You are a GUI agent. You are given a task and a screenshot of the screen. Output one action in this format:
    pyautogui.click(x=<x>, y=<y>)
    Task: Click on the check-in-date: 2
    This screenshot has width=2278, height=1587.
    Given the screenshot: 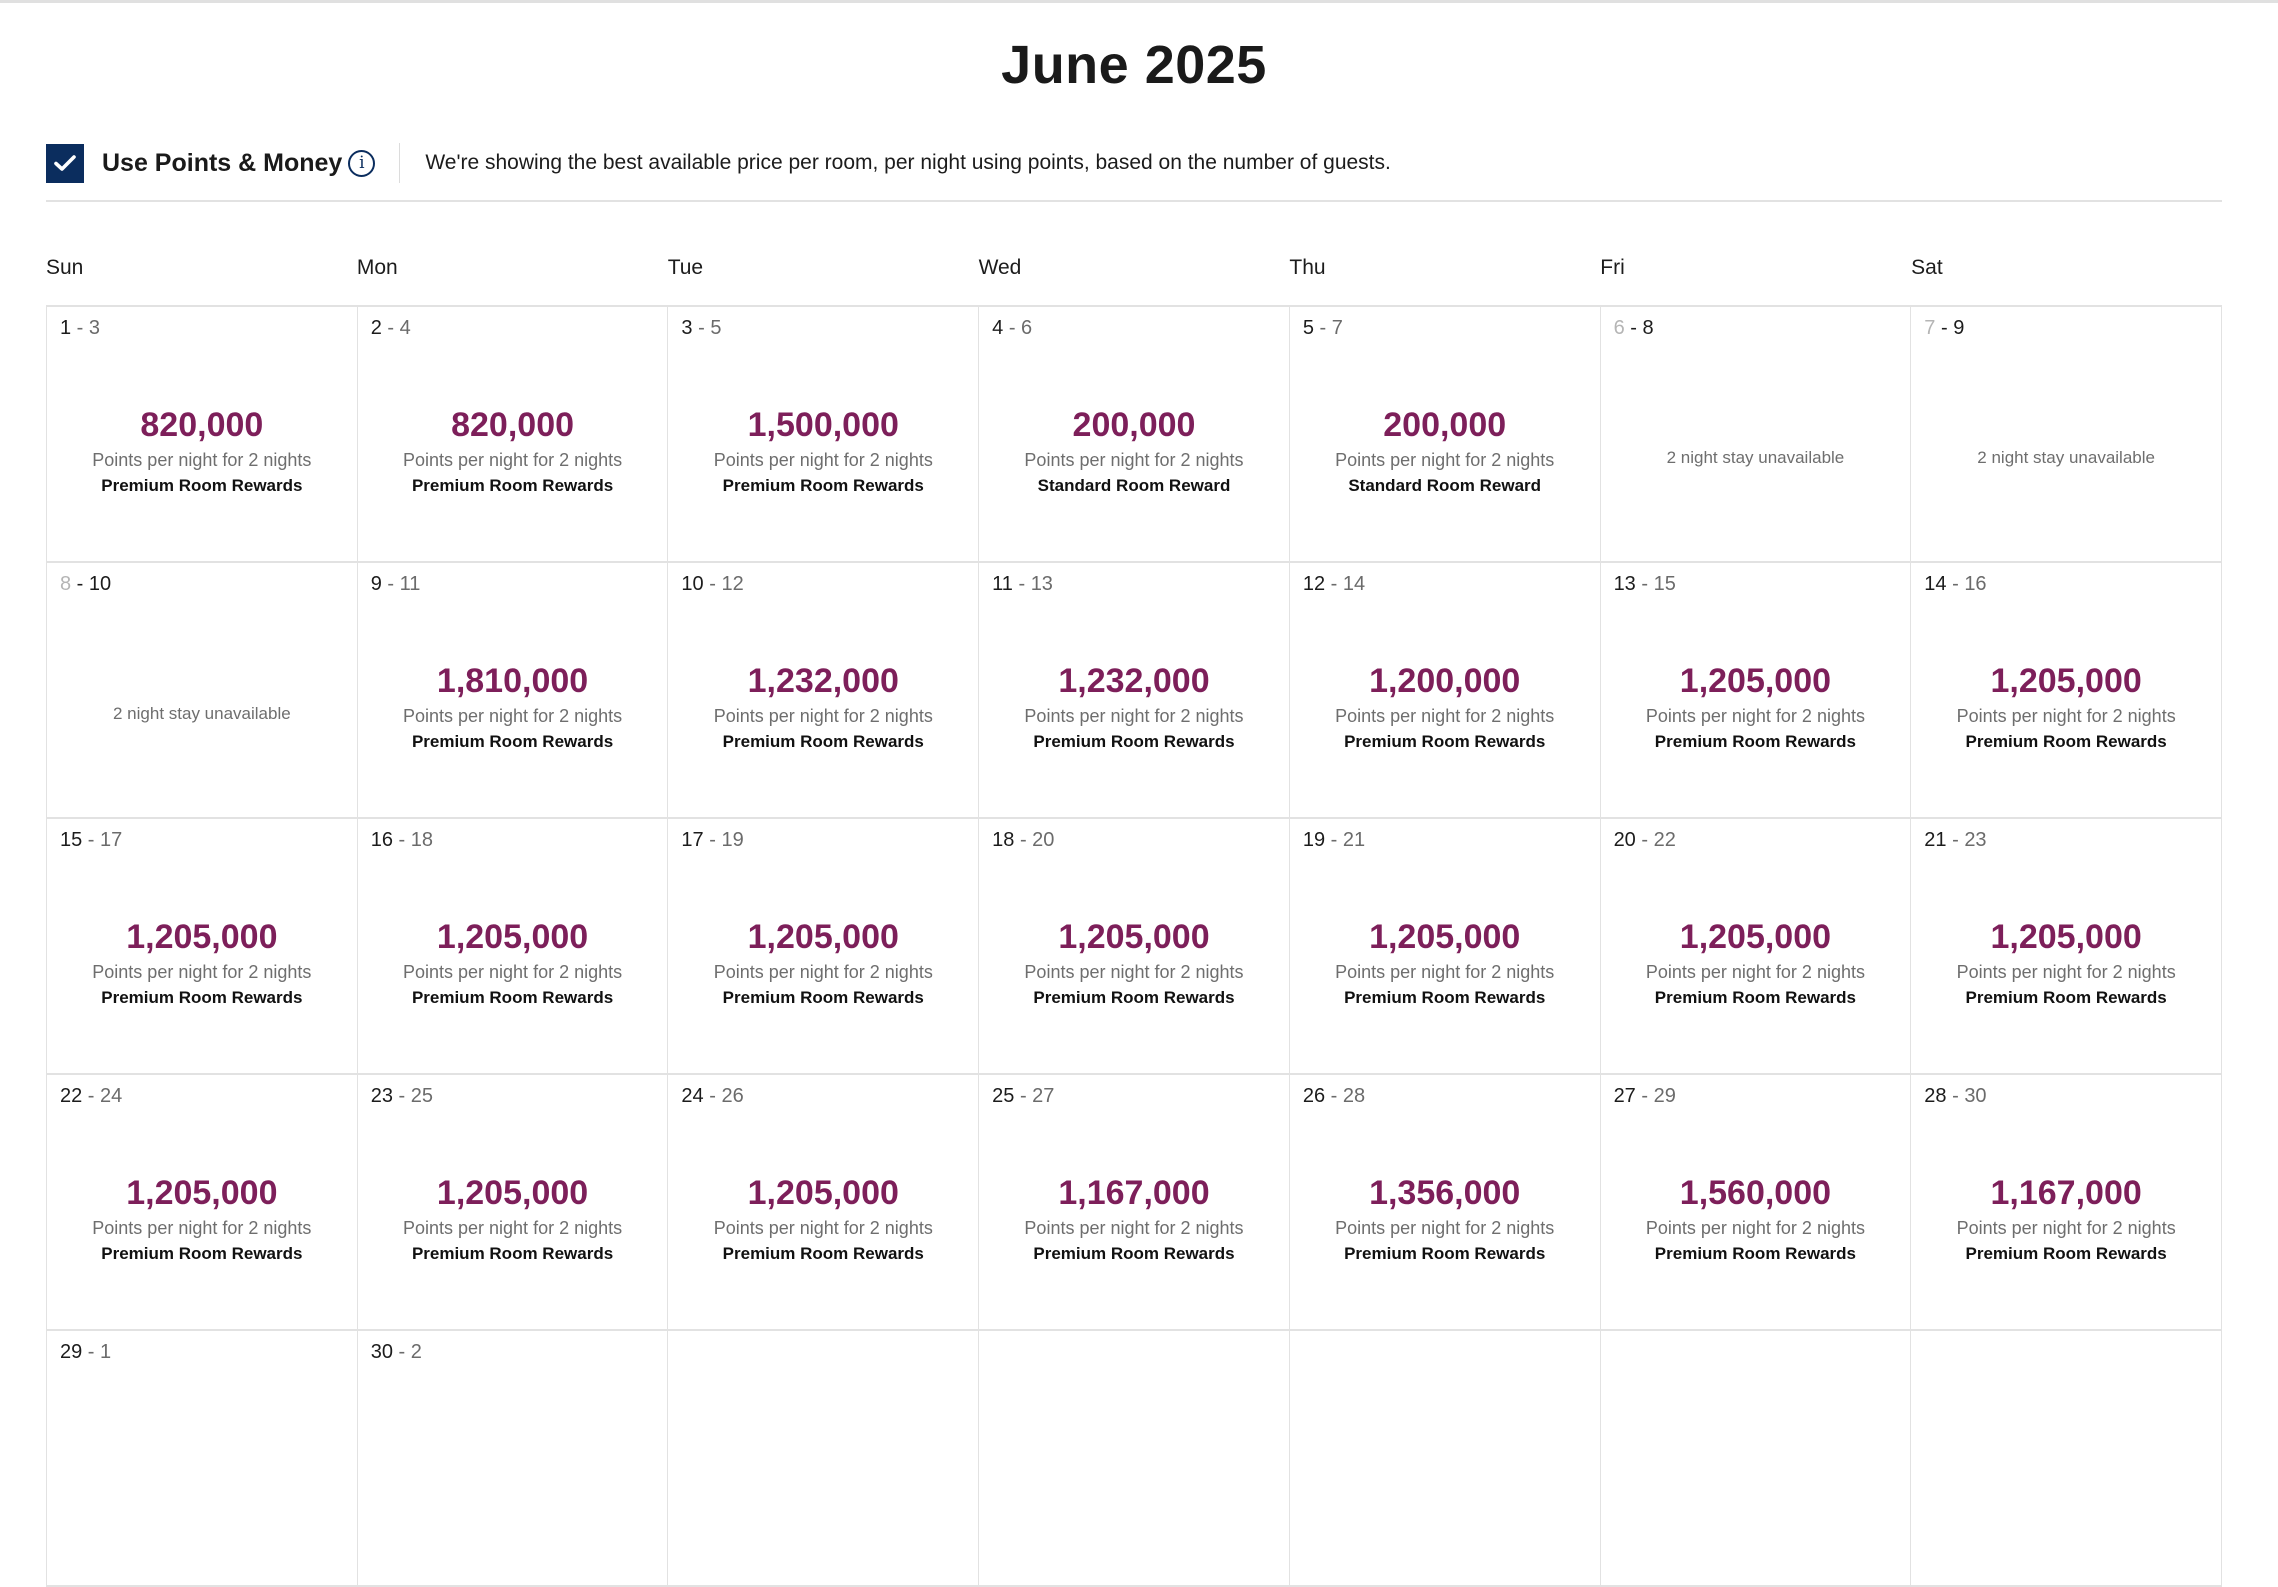 What is the action you would take?
    pyautogui.click(x=376, y=328)
    